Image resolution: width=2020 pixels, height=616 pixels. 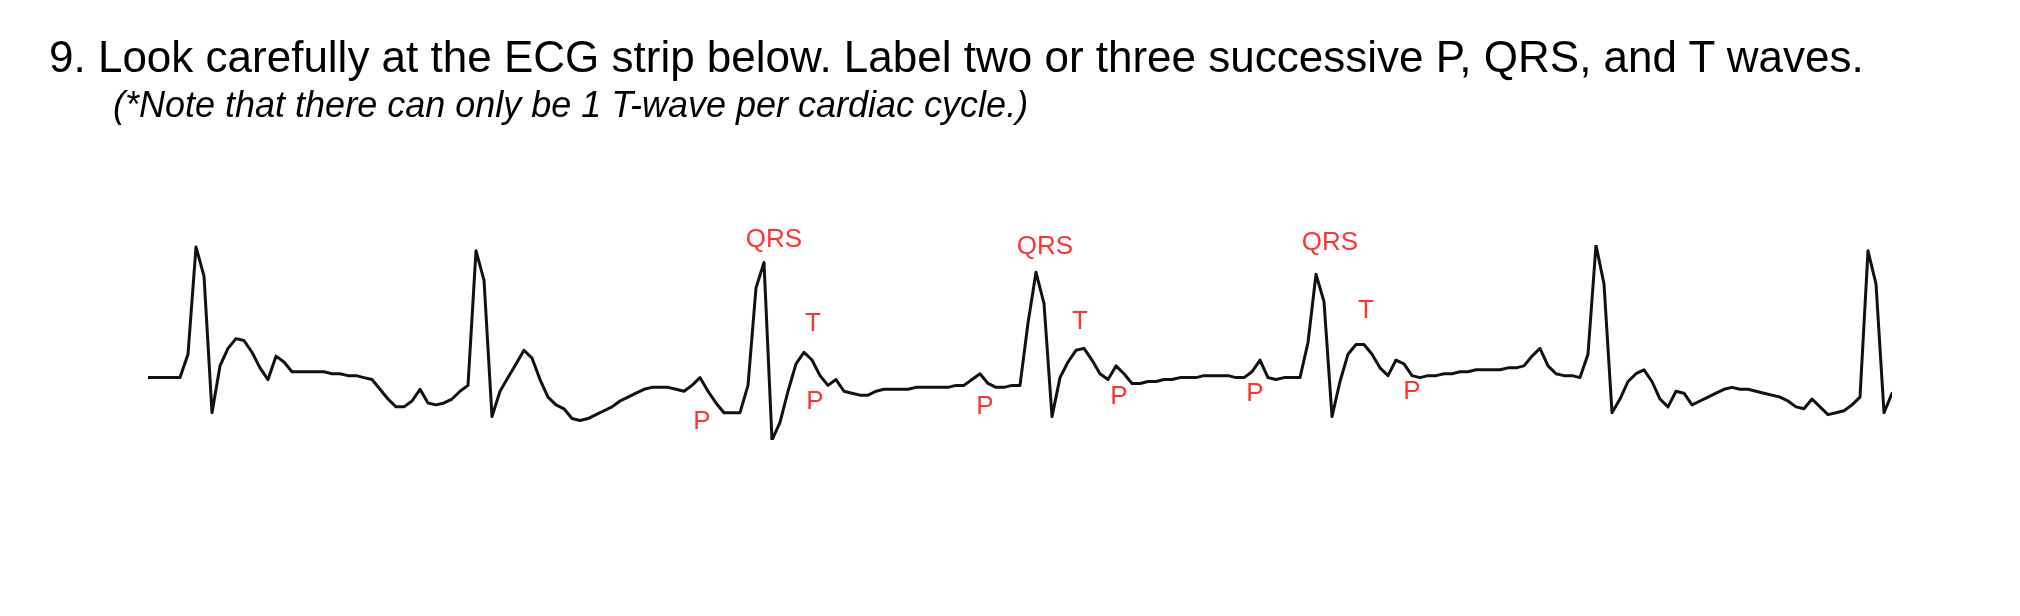 What do you see at coordinates (956, 56) in the screenshot?
I see `chart-title: 9. Look carefully at the ECG strip below. Label two or three successive P, QRS, and T waves.` at bounding box center [956, 56].